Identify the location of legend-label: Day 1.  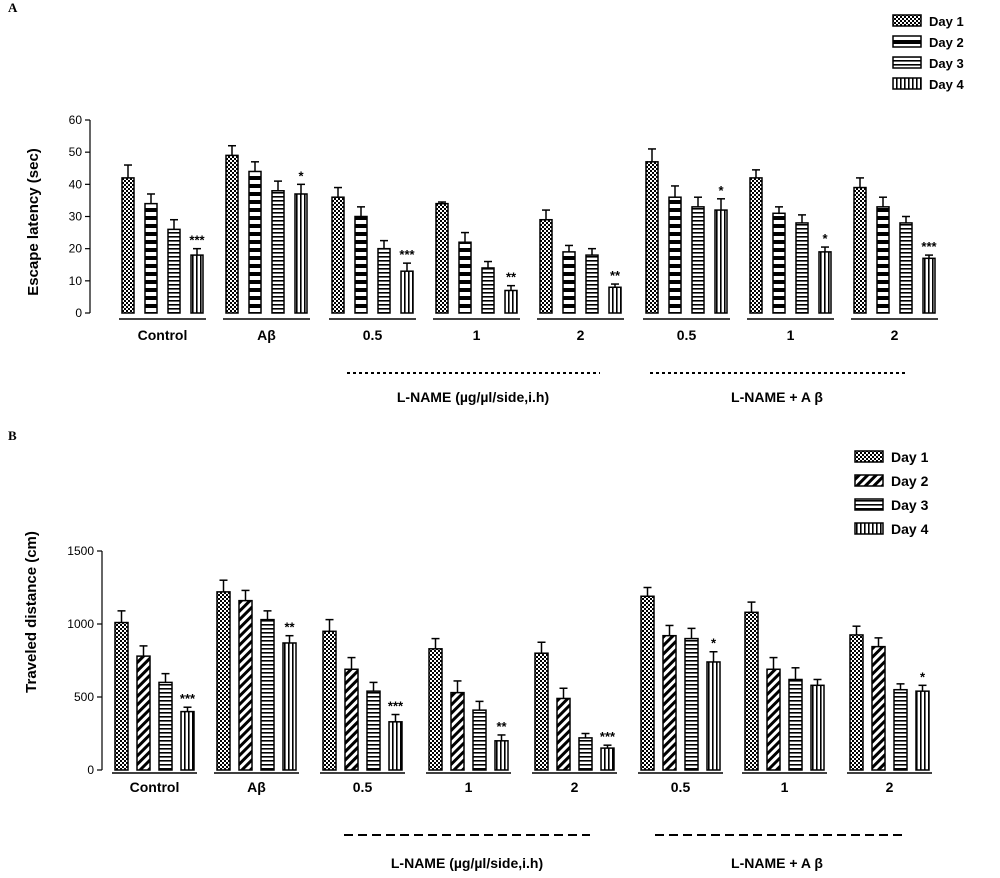
(946, 21).